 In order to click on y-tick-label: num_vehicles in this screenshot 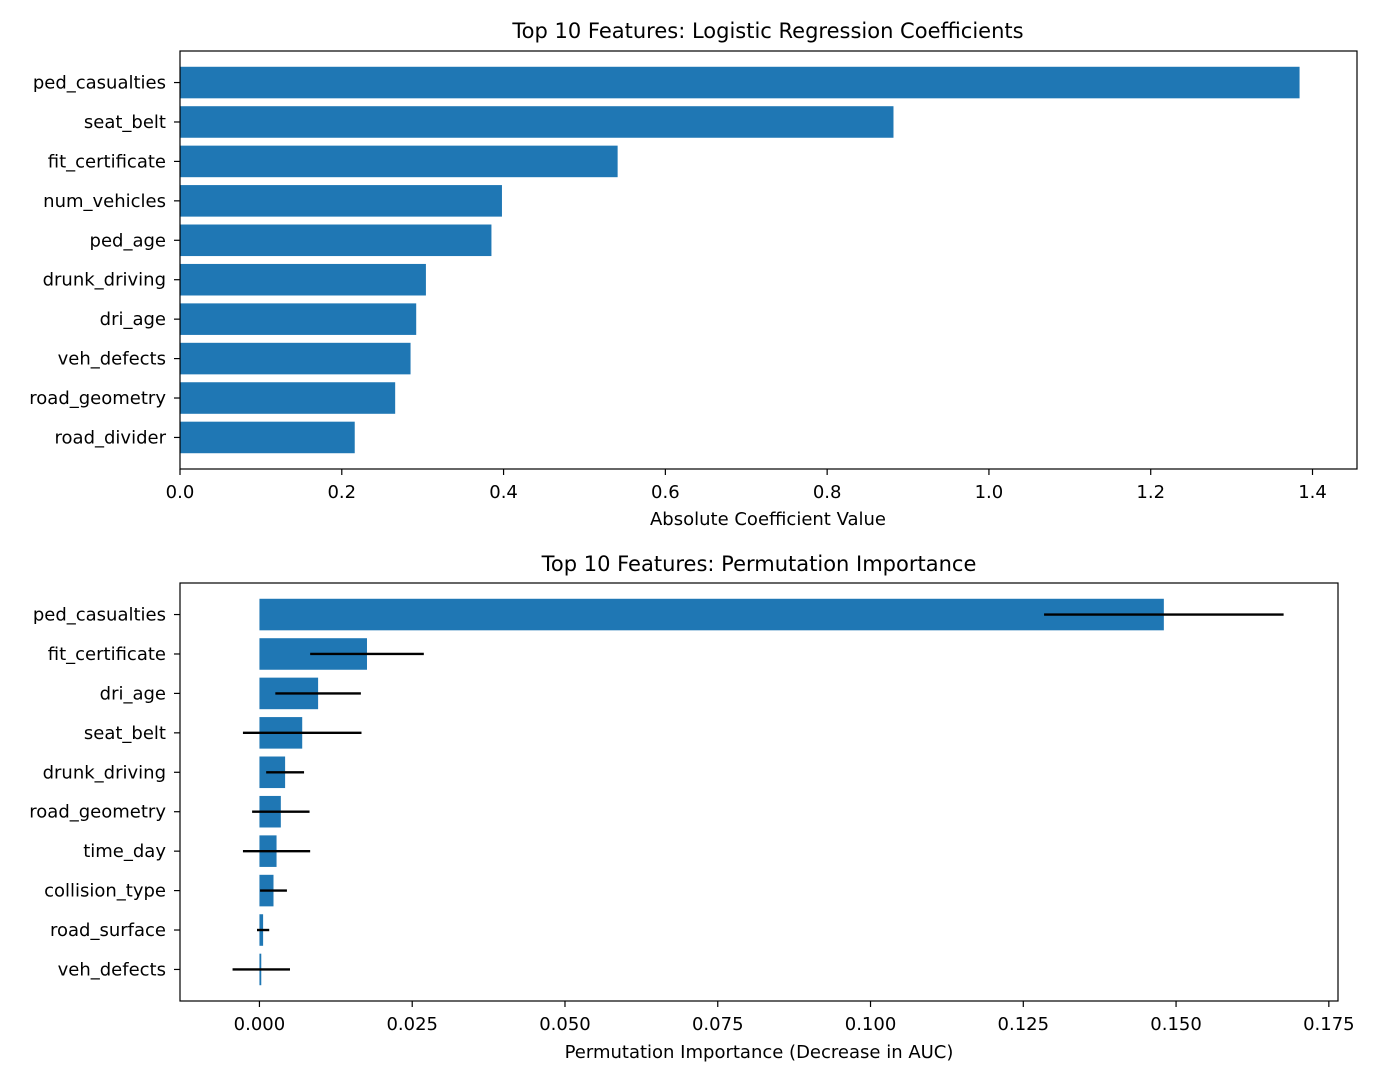, I will do `click(104, 201)`.